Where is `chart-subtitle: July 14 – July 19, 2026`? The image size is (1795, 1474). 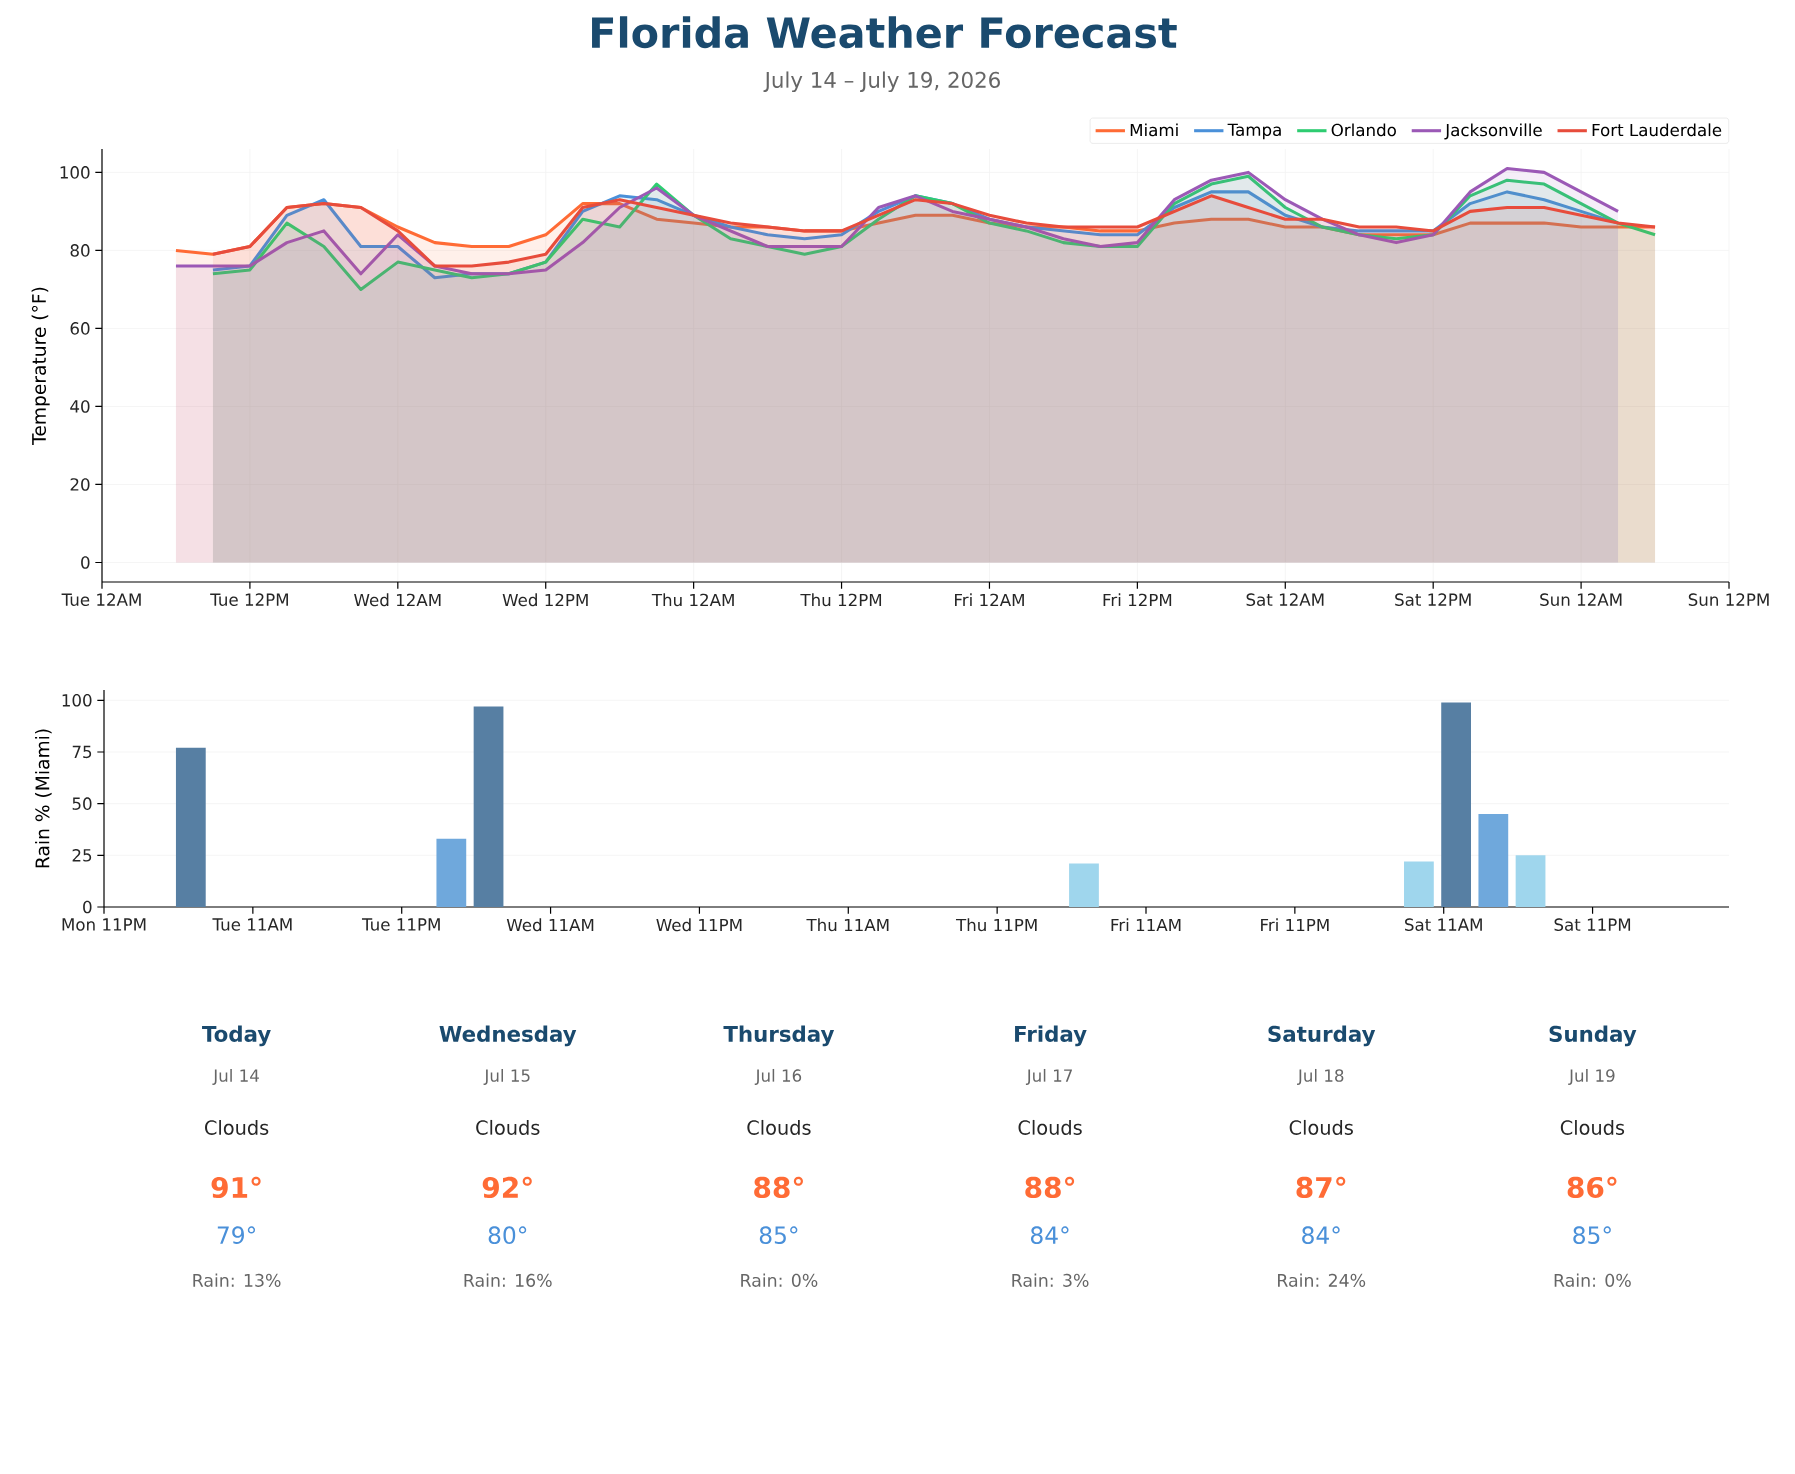 chart-subtitle: July 14 – July 19, 2026 is located at coordinates (881, 82).